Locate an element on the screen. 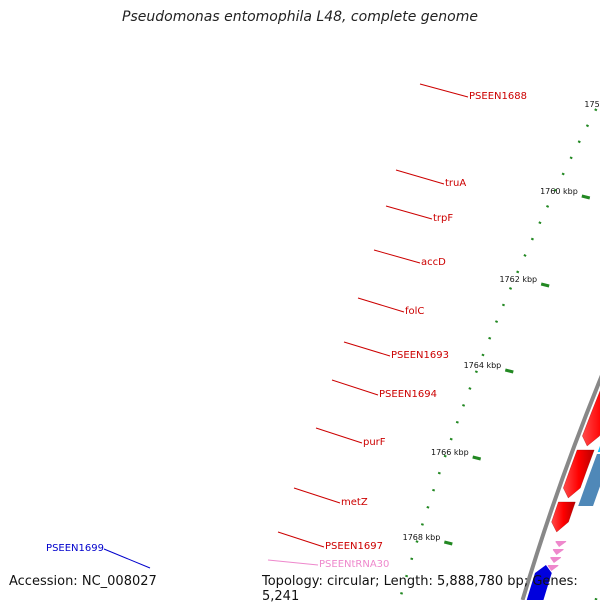  gene-label-8: purF is located at coordinates (374, 442).